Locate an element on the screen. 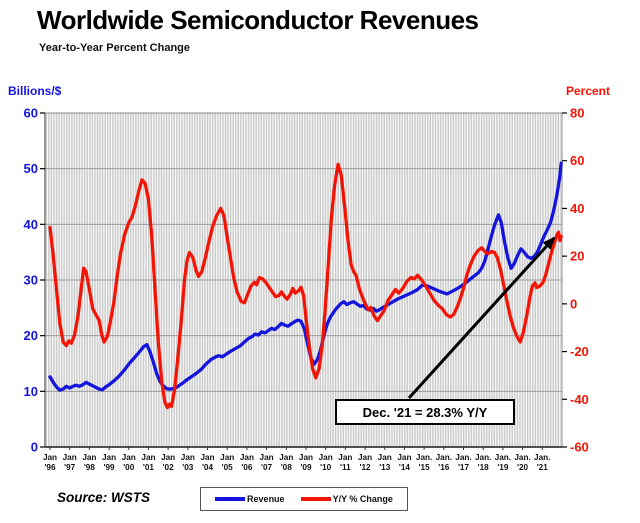 This screenshot has width=640, height=523. legend-label-revenue: Revenue is located at coordinates (266, 499).